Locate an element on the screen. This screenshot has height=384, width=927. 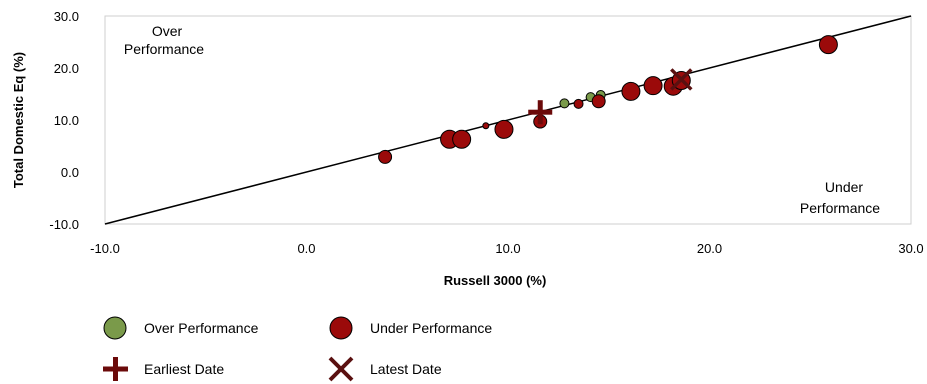
x-tick-label: 30.0 is located at coordinates (910, 248).